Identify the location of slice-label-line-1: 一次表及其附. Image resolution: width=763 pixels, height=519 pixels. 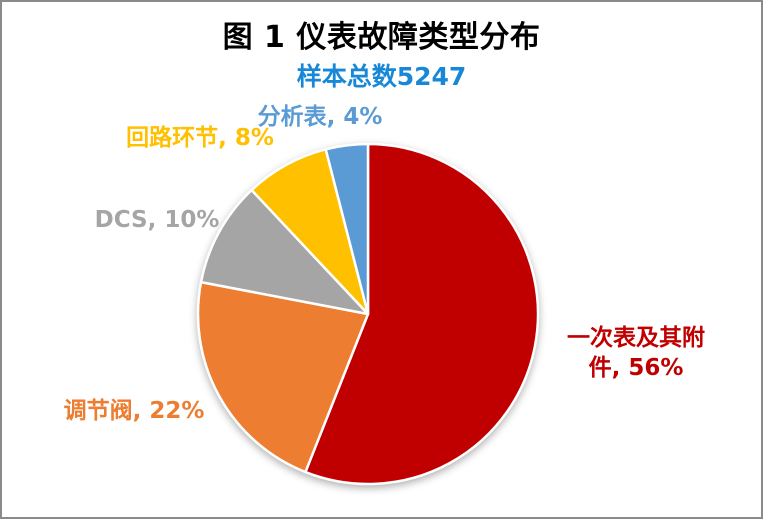
(636, 338).